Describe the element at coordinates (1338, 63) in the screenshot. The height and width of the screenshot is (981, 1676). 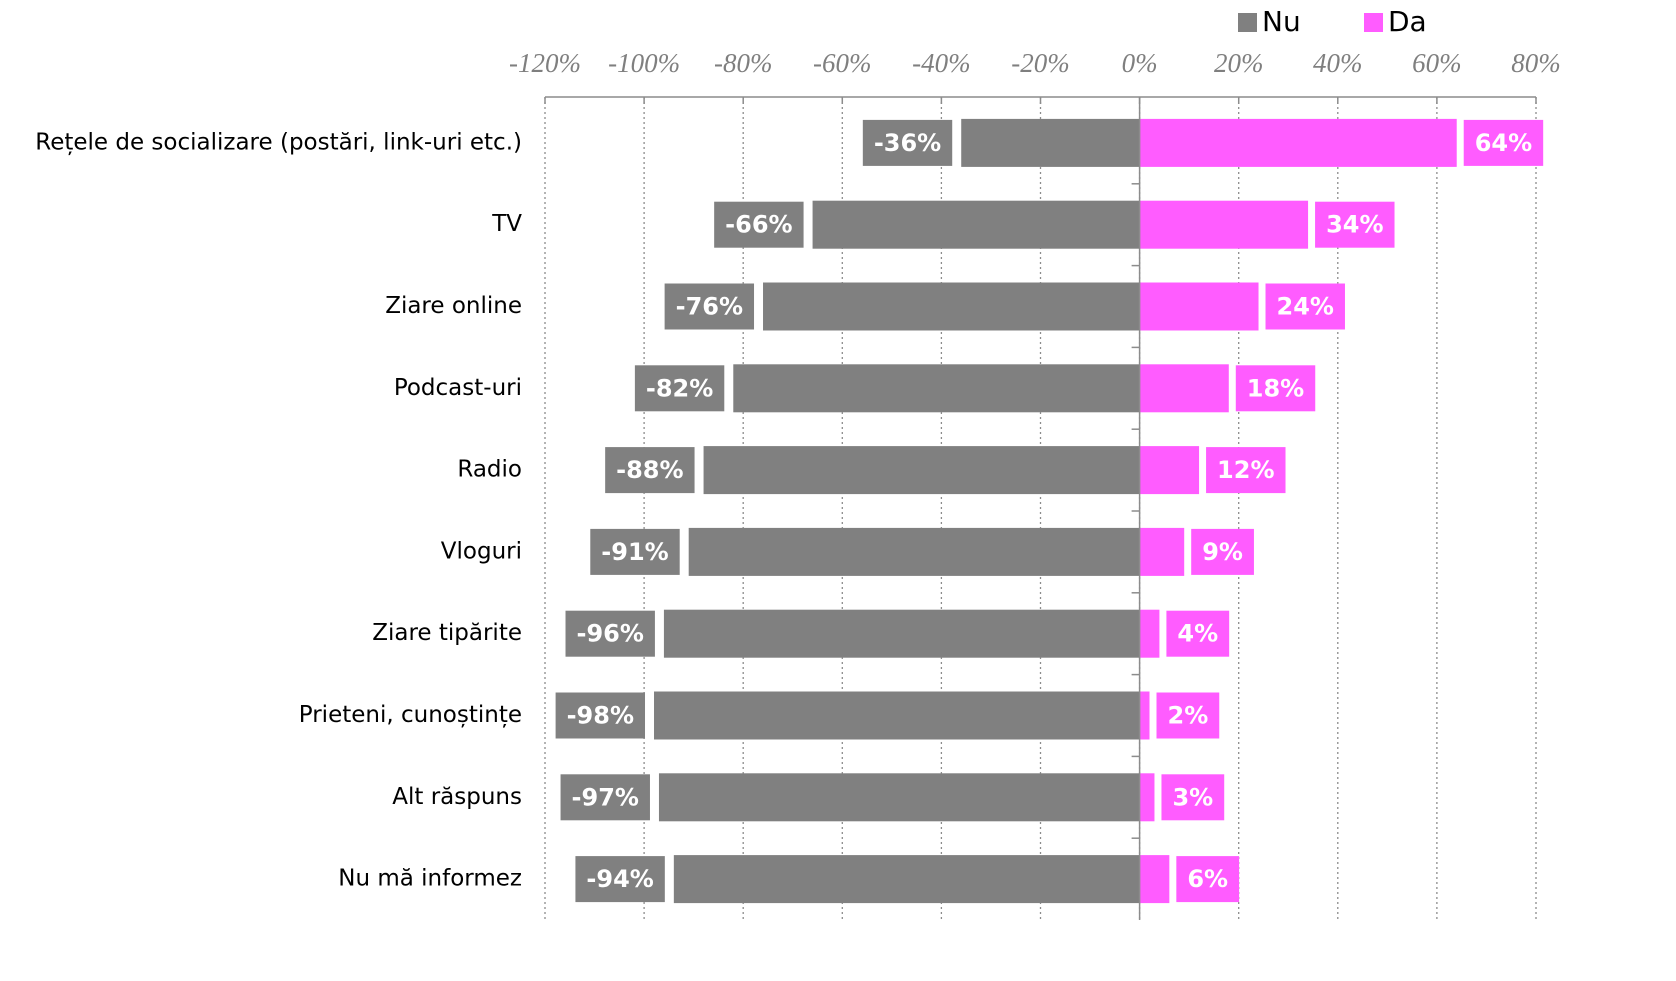
I see `x-tick-label: 40%` at that location.